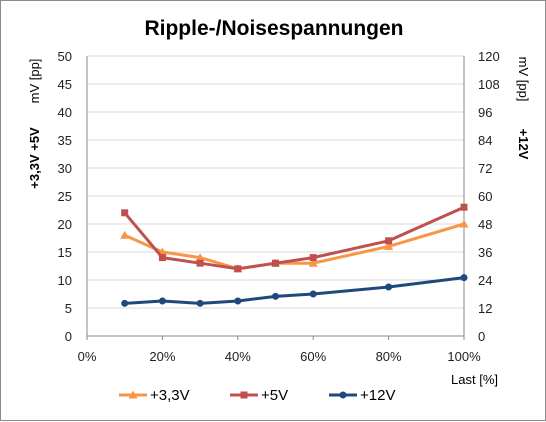 The image size is (546, 422). Describe the element at coordinates (65, 252) in the screenshot. I see `left-tick-label: 15` at that location.